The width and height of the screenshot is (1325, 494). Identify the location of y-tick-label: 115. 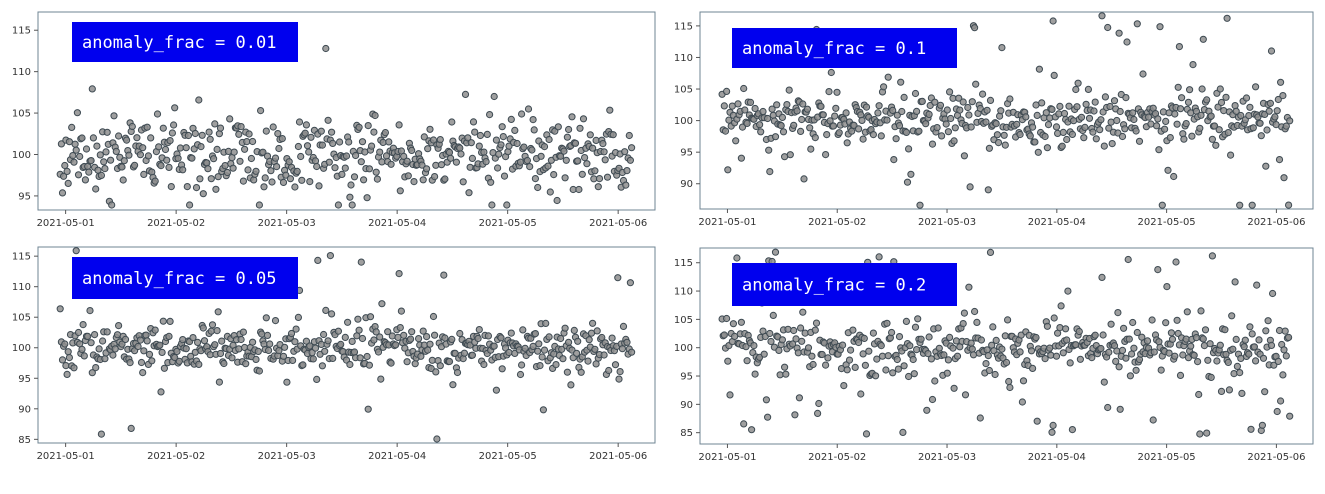
(683, 263).